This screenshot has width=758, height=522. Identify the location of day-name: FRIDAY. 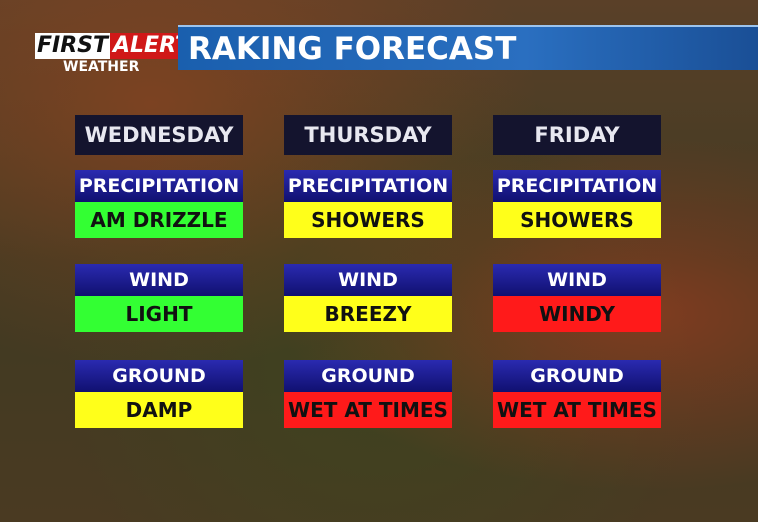
(577, 135).